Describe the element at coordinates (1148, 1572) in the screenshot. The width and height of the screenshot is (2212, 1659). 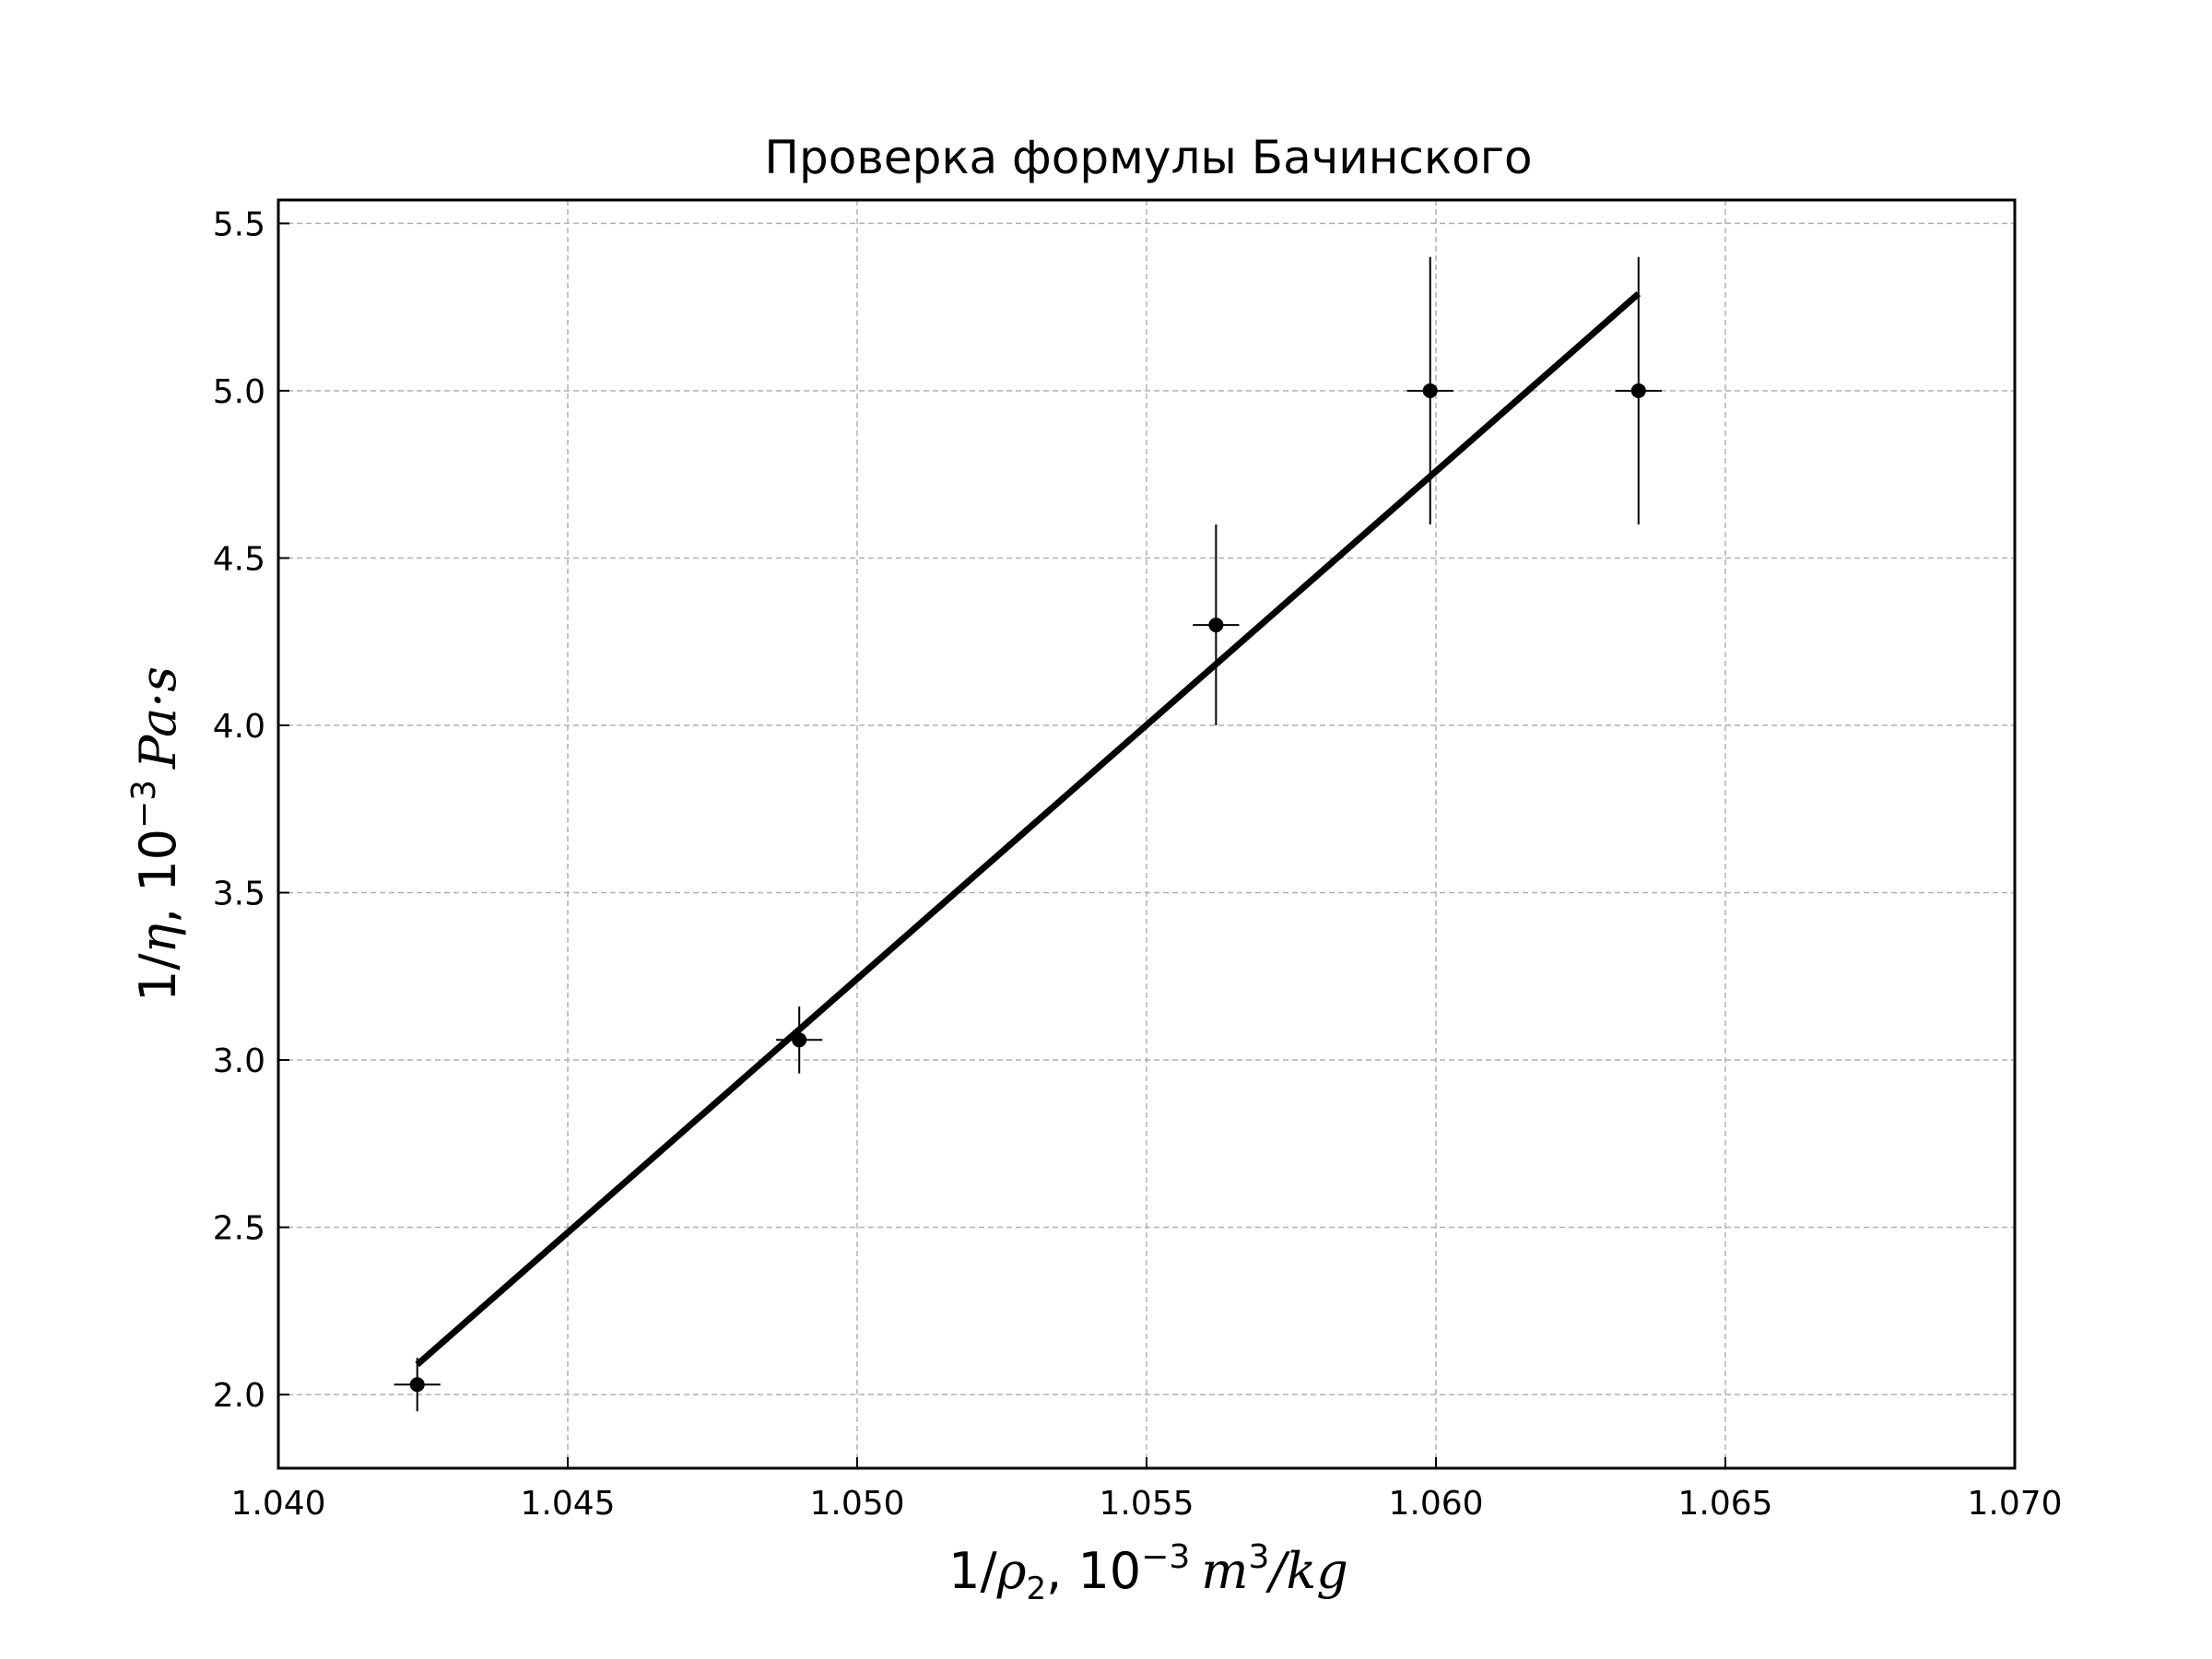
I see `x-axis-label: 1/ρ2, 10−3 m3/kg` at that location.